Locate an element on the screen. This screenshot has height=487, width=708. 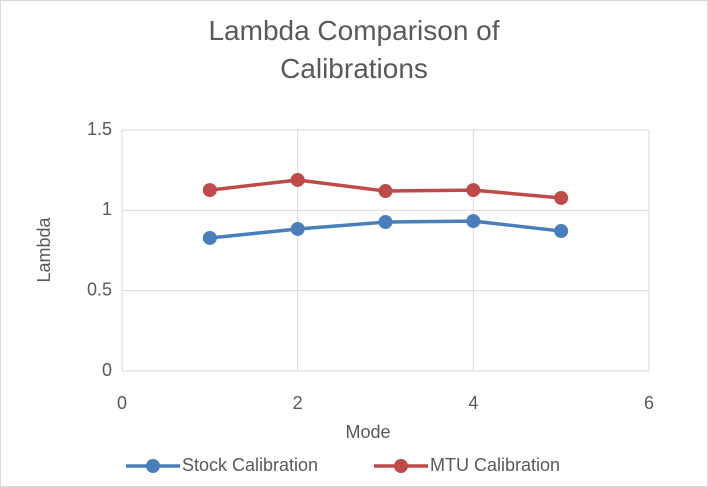
legend-label: Stock Calibration is located at coordinates (250, 465).